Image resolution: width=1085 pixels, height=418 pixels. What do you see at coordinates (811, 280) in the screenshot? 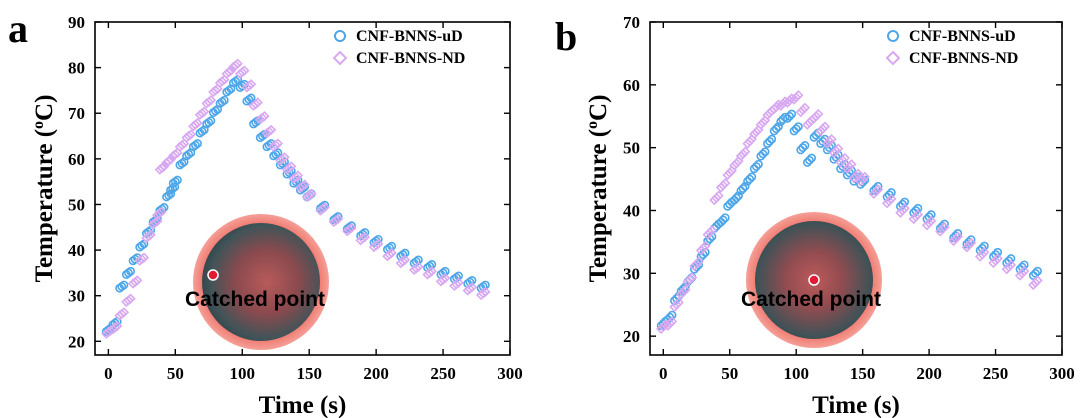
I see `panel-b-inset: Catched point` at bounding box center [811, 280].